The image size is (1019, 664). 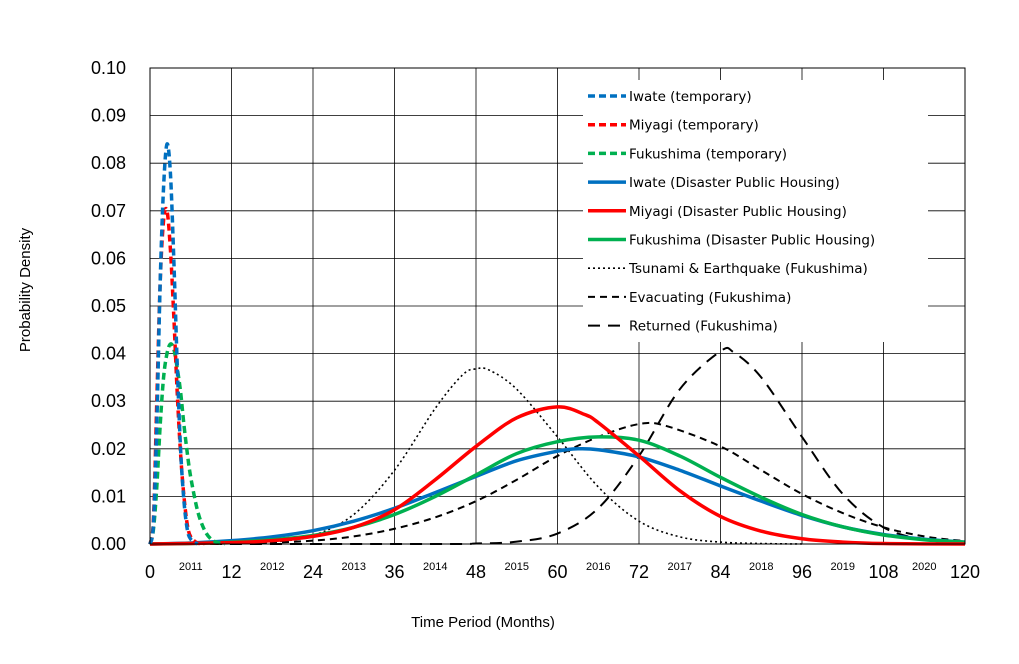 I want to click on y-tick-label: 0.07, so click(x=108, y=211).